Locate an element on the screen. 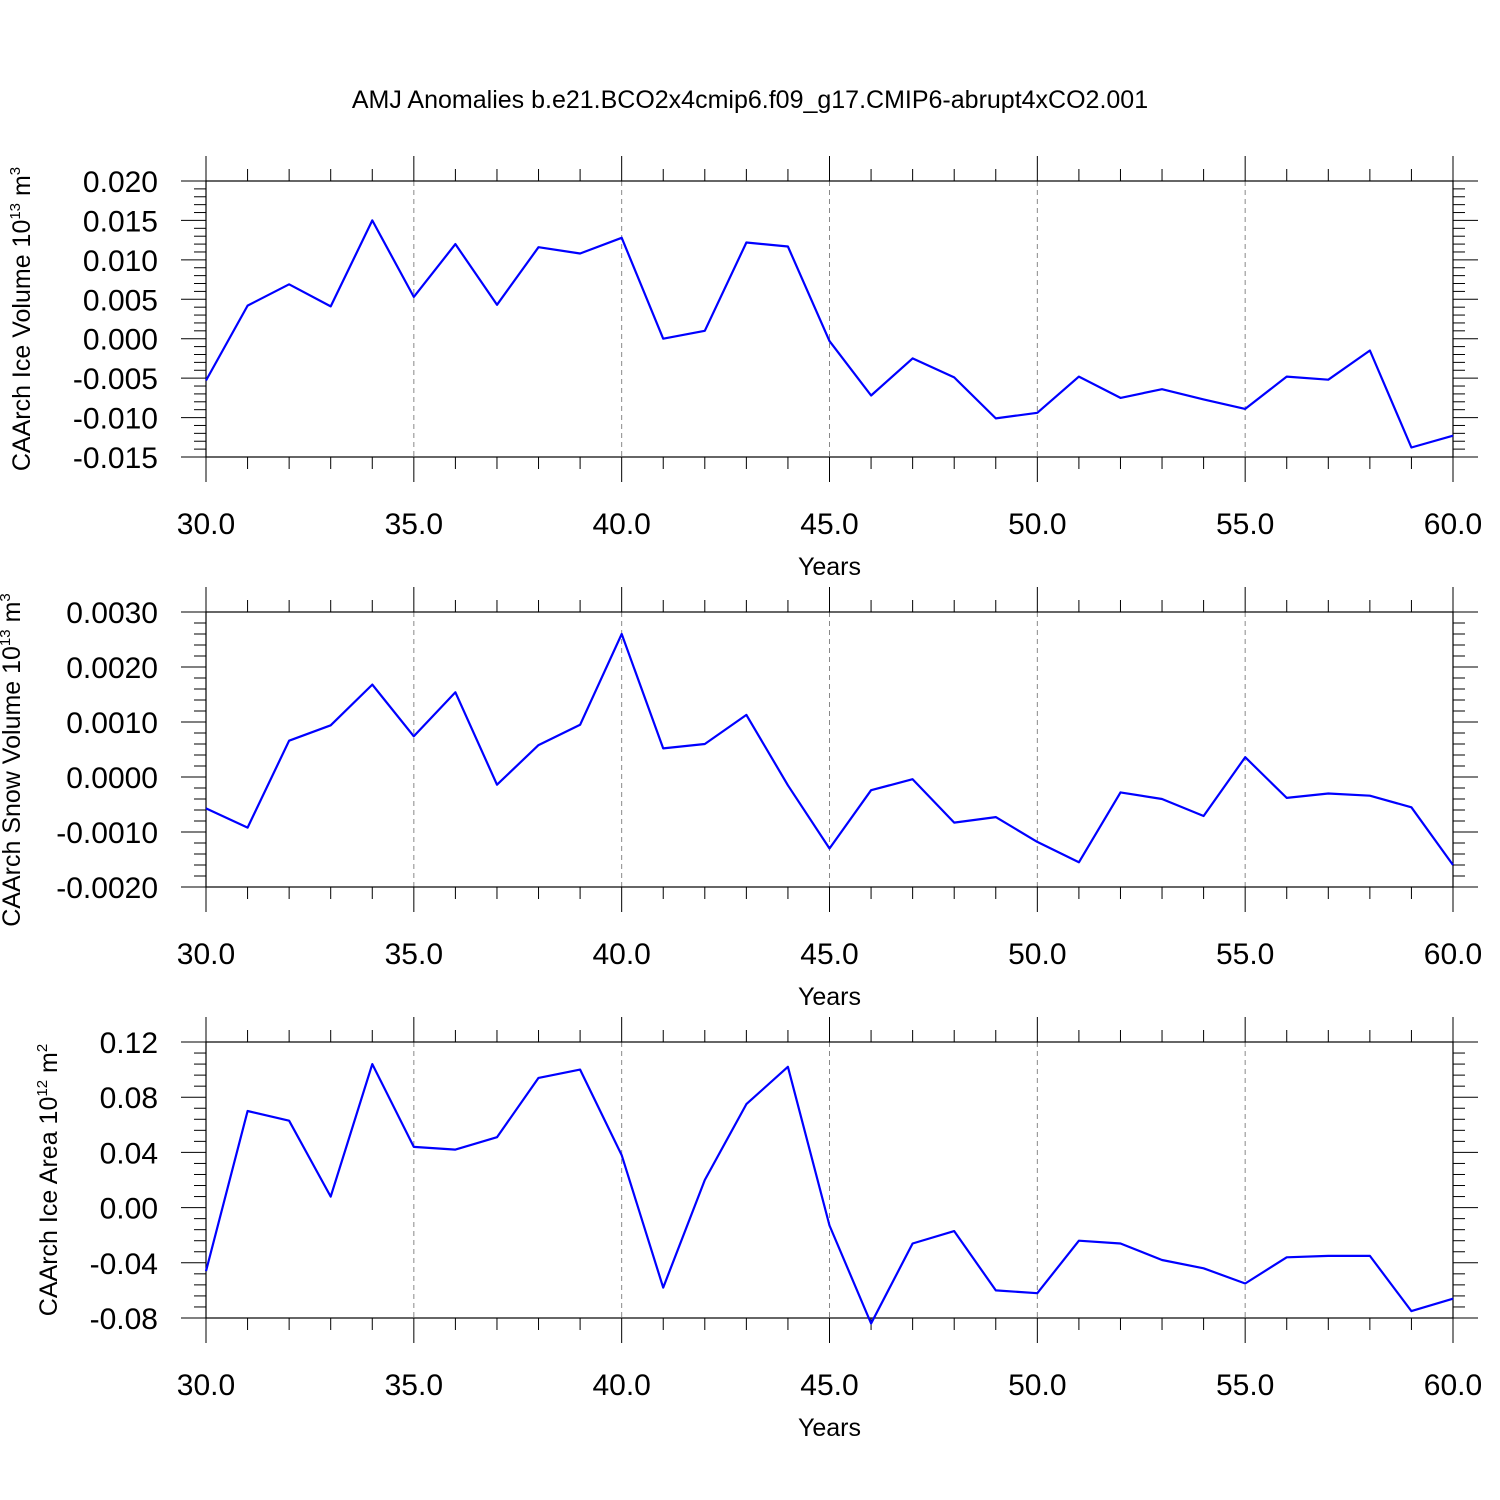 This screenshot has width=1500, height=1500. y-tick-label: 0.005 is located at coordinates (120, 300).